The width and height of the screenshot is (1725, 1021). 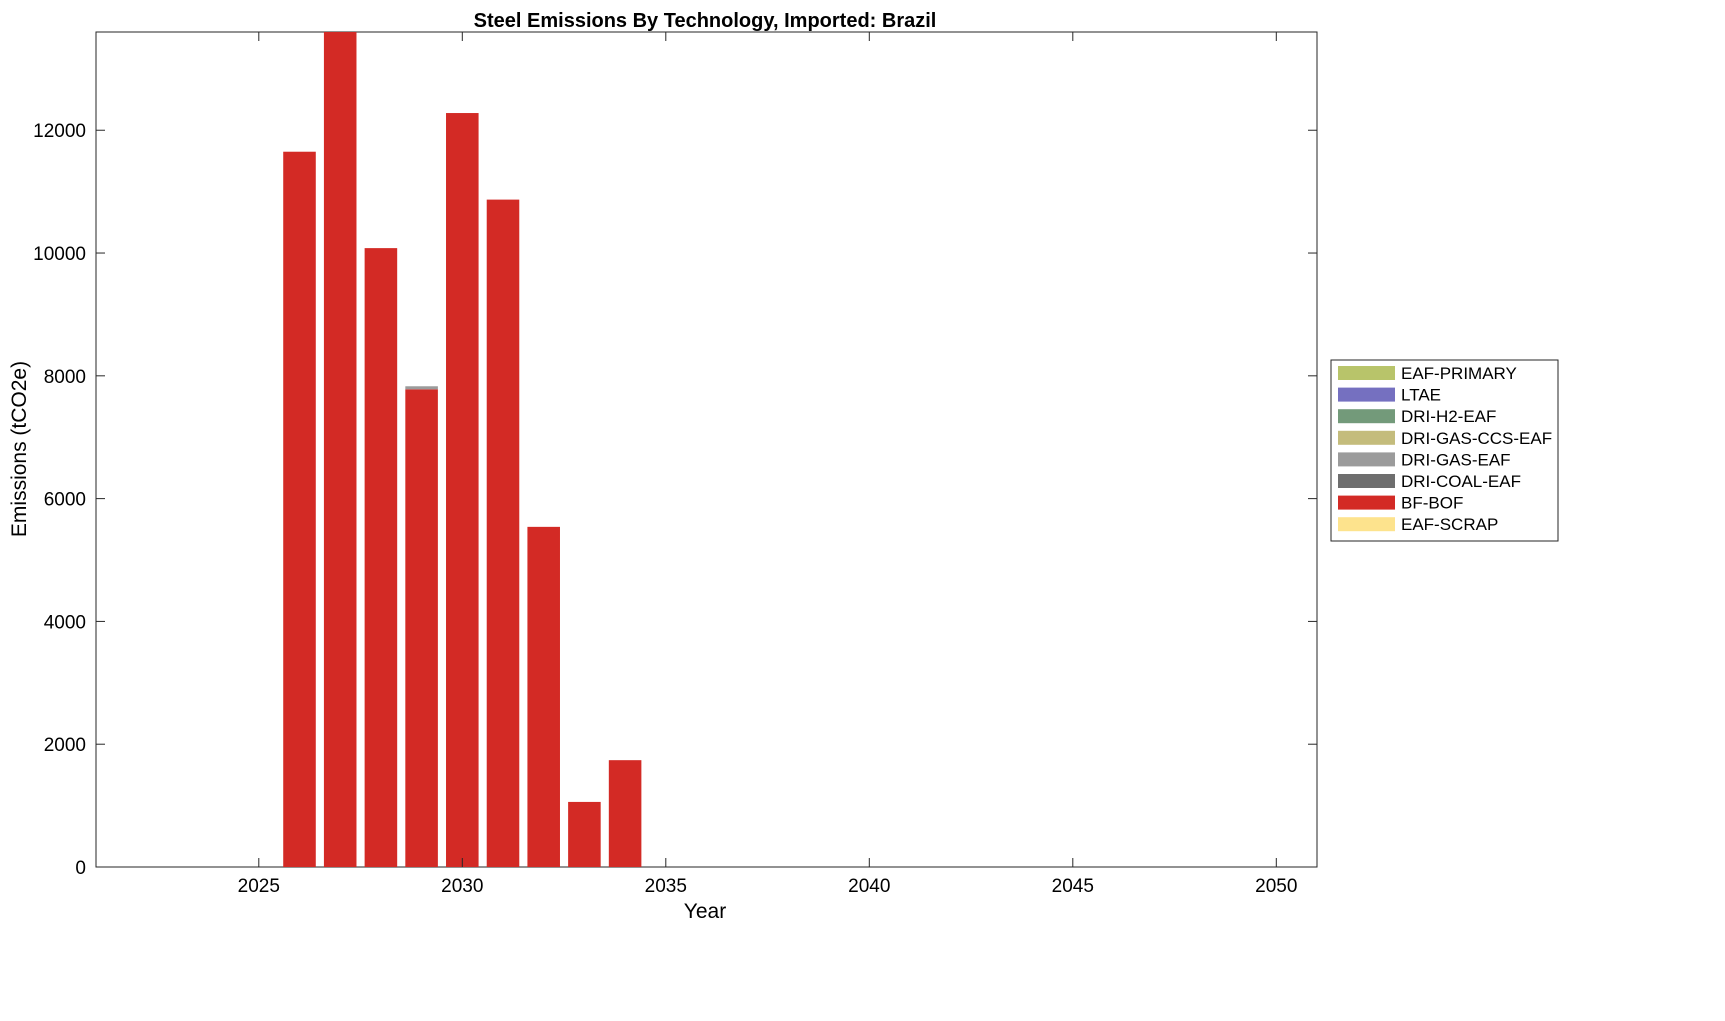 I want to click on y-tick-label: 0, so click(x=80, y=868).